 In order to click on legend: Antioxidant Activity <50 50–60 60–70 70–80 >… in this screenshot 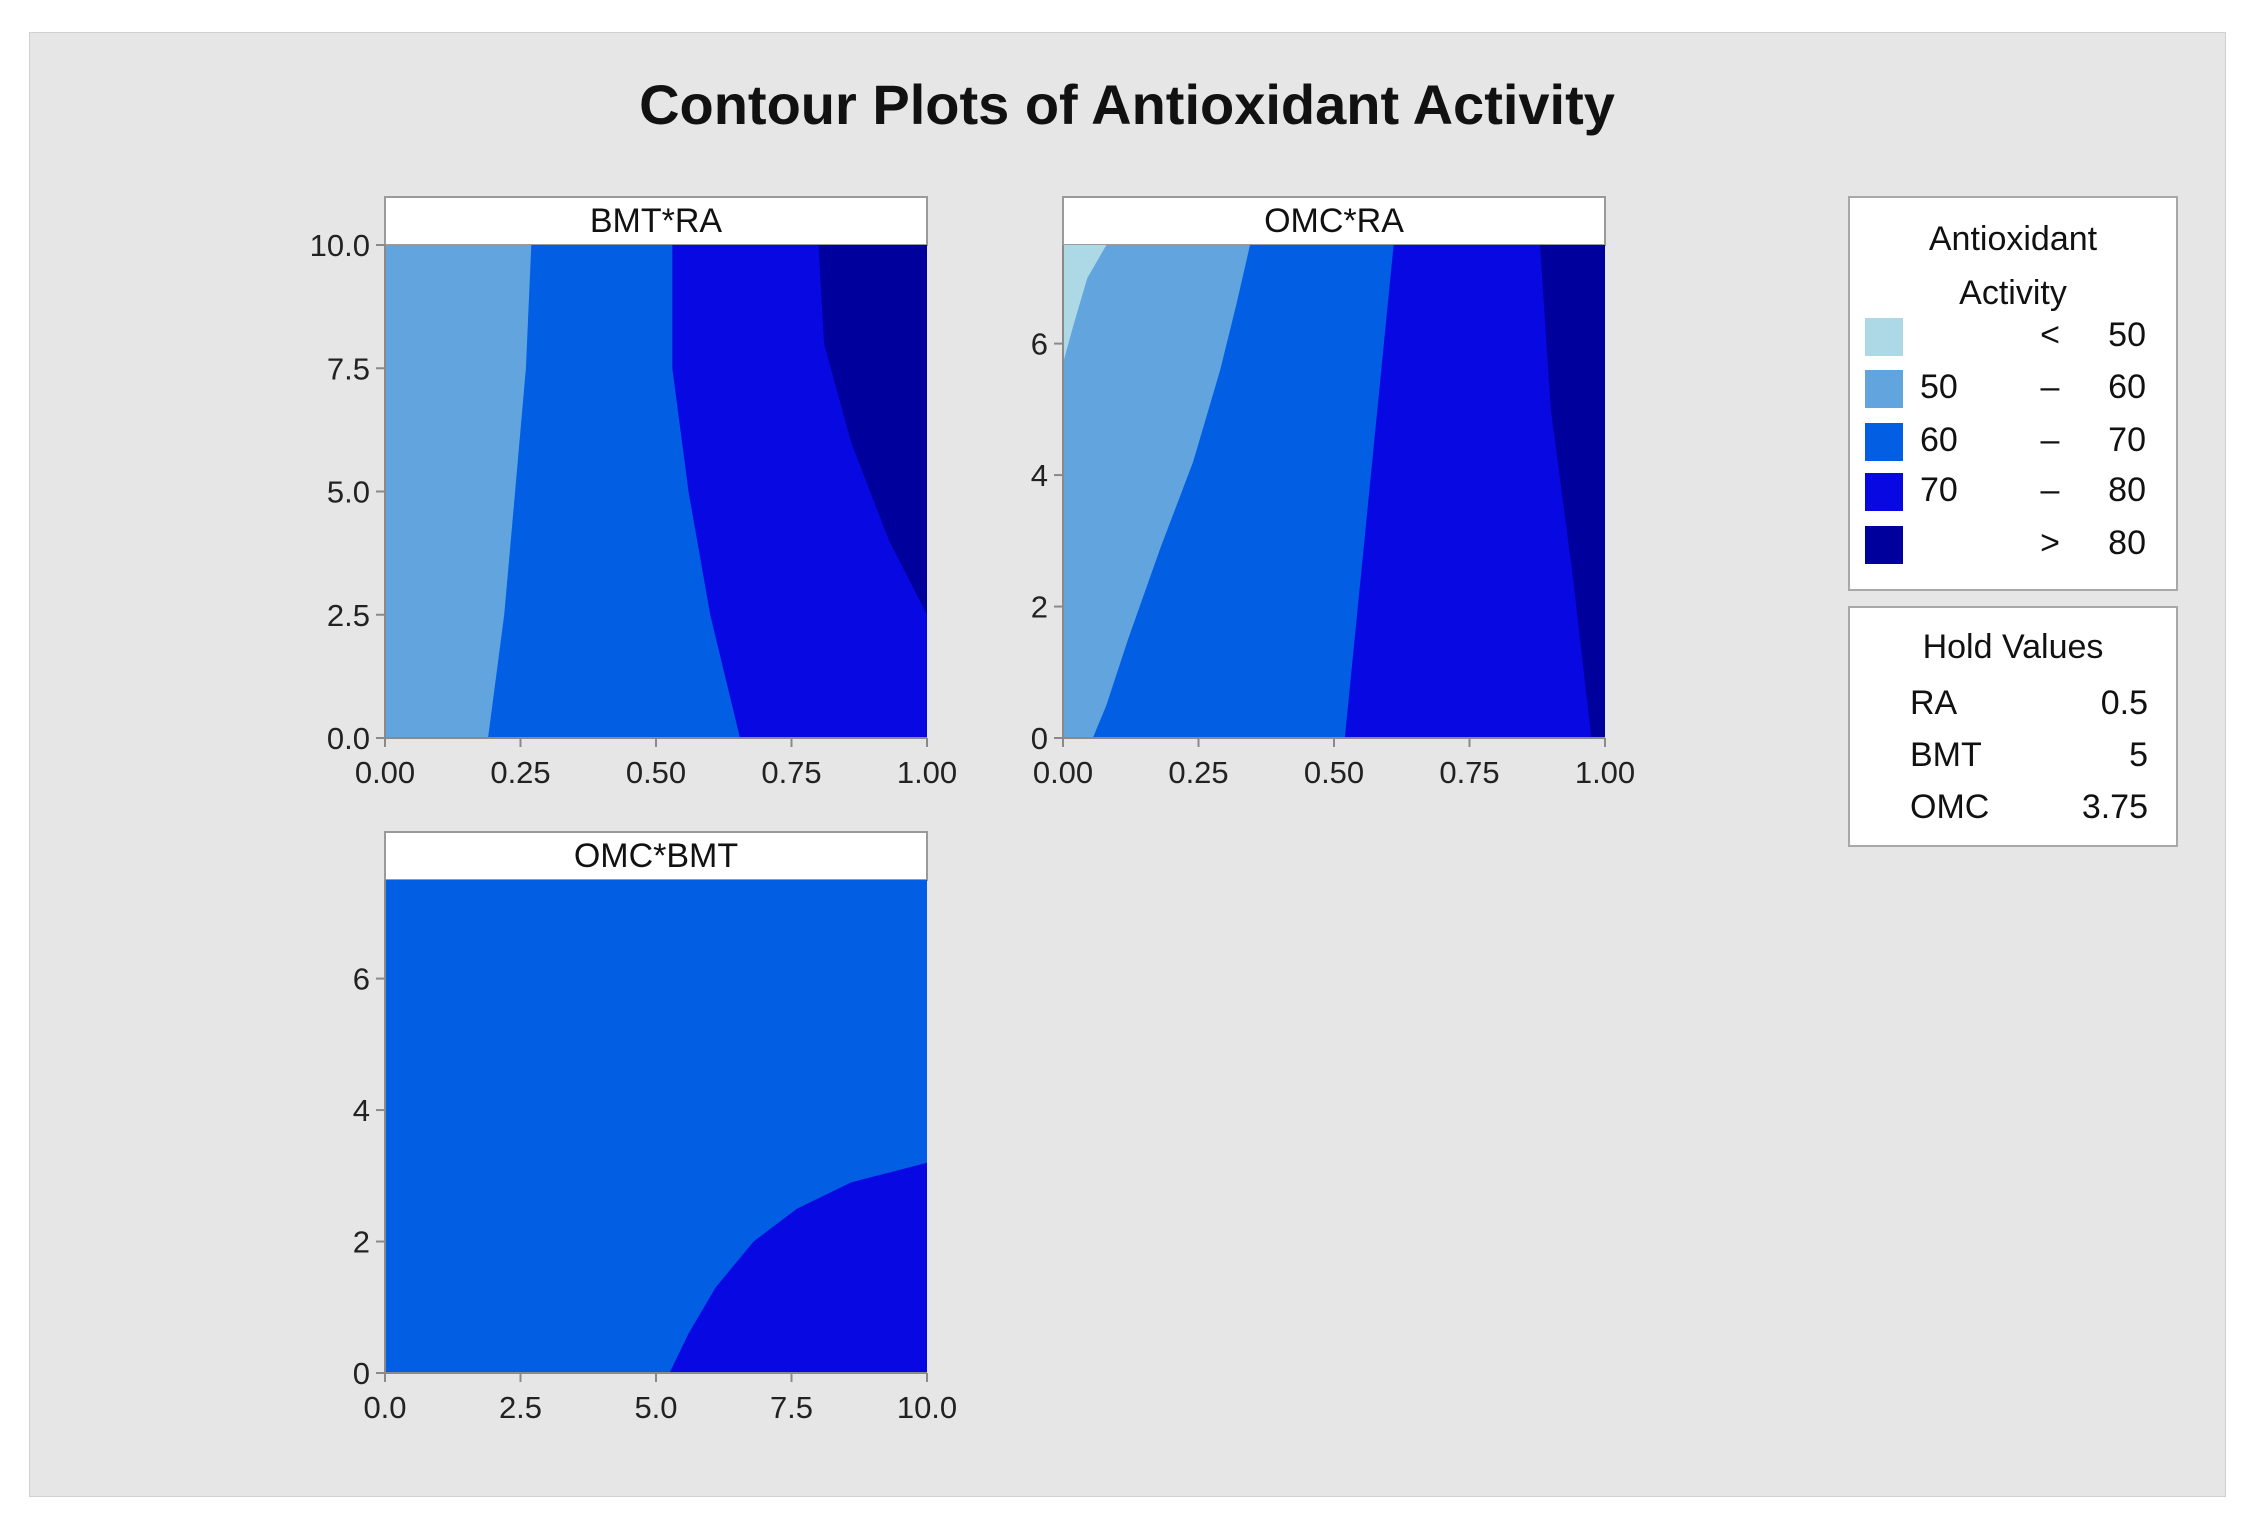, I will do `click(2013, 393)`.